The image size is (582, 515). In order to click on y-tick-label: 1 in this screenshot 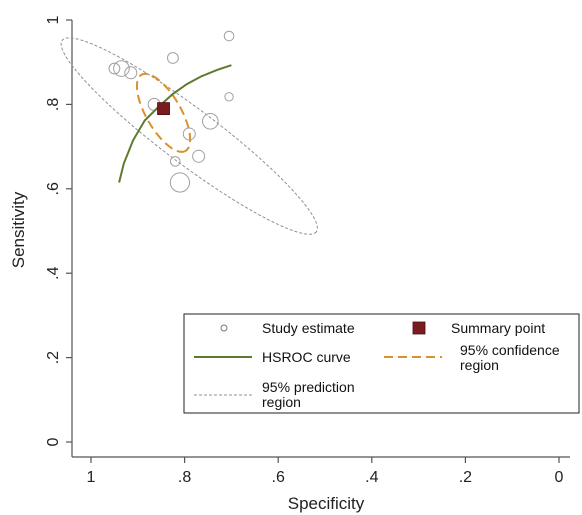, I will do `click(53, 19)`.